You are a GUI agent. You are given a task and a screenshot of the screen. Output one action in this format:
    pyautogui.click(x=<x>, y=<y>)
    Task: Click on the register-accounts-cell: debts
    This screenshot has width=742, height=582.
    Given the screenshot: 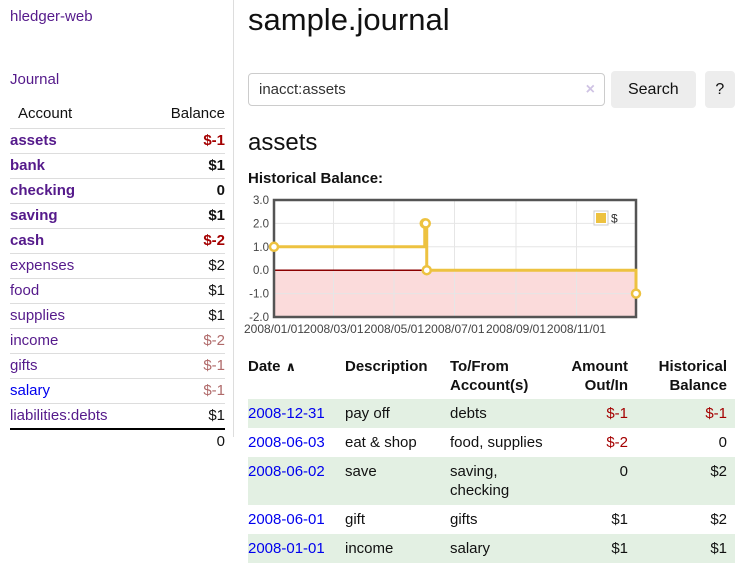 What is the action you would take?
    pyautogui.click(x=468, y=413)
    